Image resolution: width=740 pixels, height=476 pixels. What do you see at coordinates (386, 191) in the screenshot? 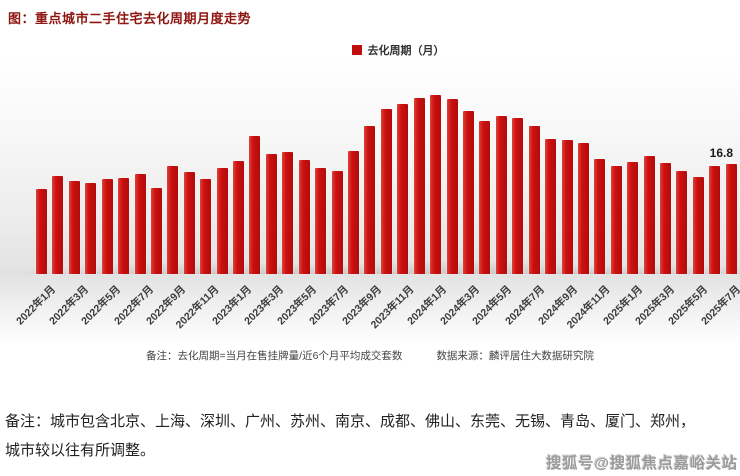
I see `bar-2023年10月` at bounding box center [386, 191].